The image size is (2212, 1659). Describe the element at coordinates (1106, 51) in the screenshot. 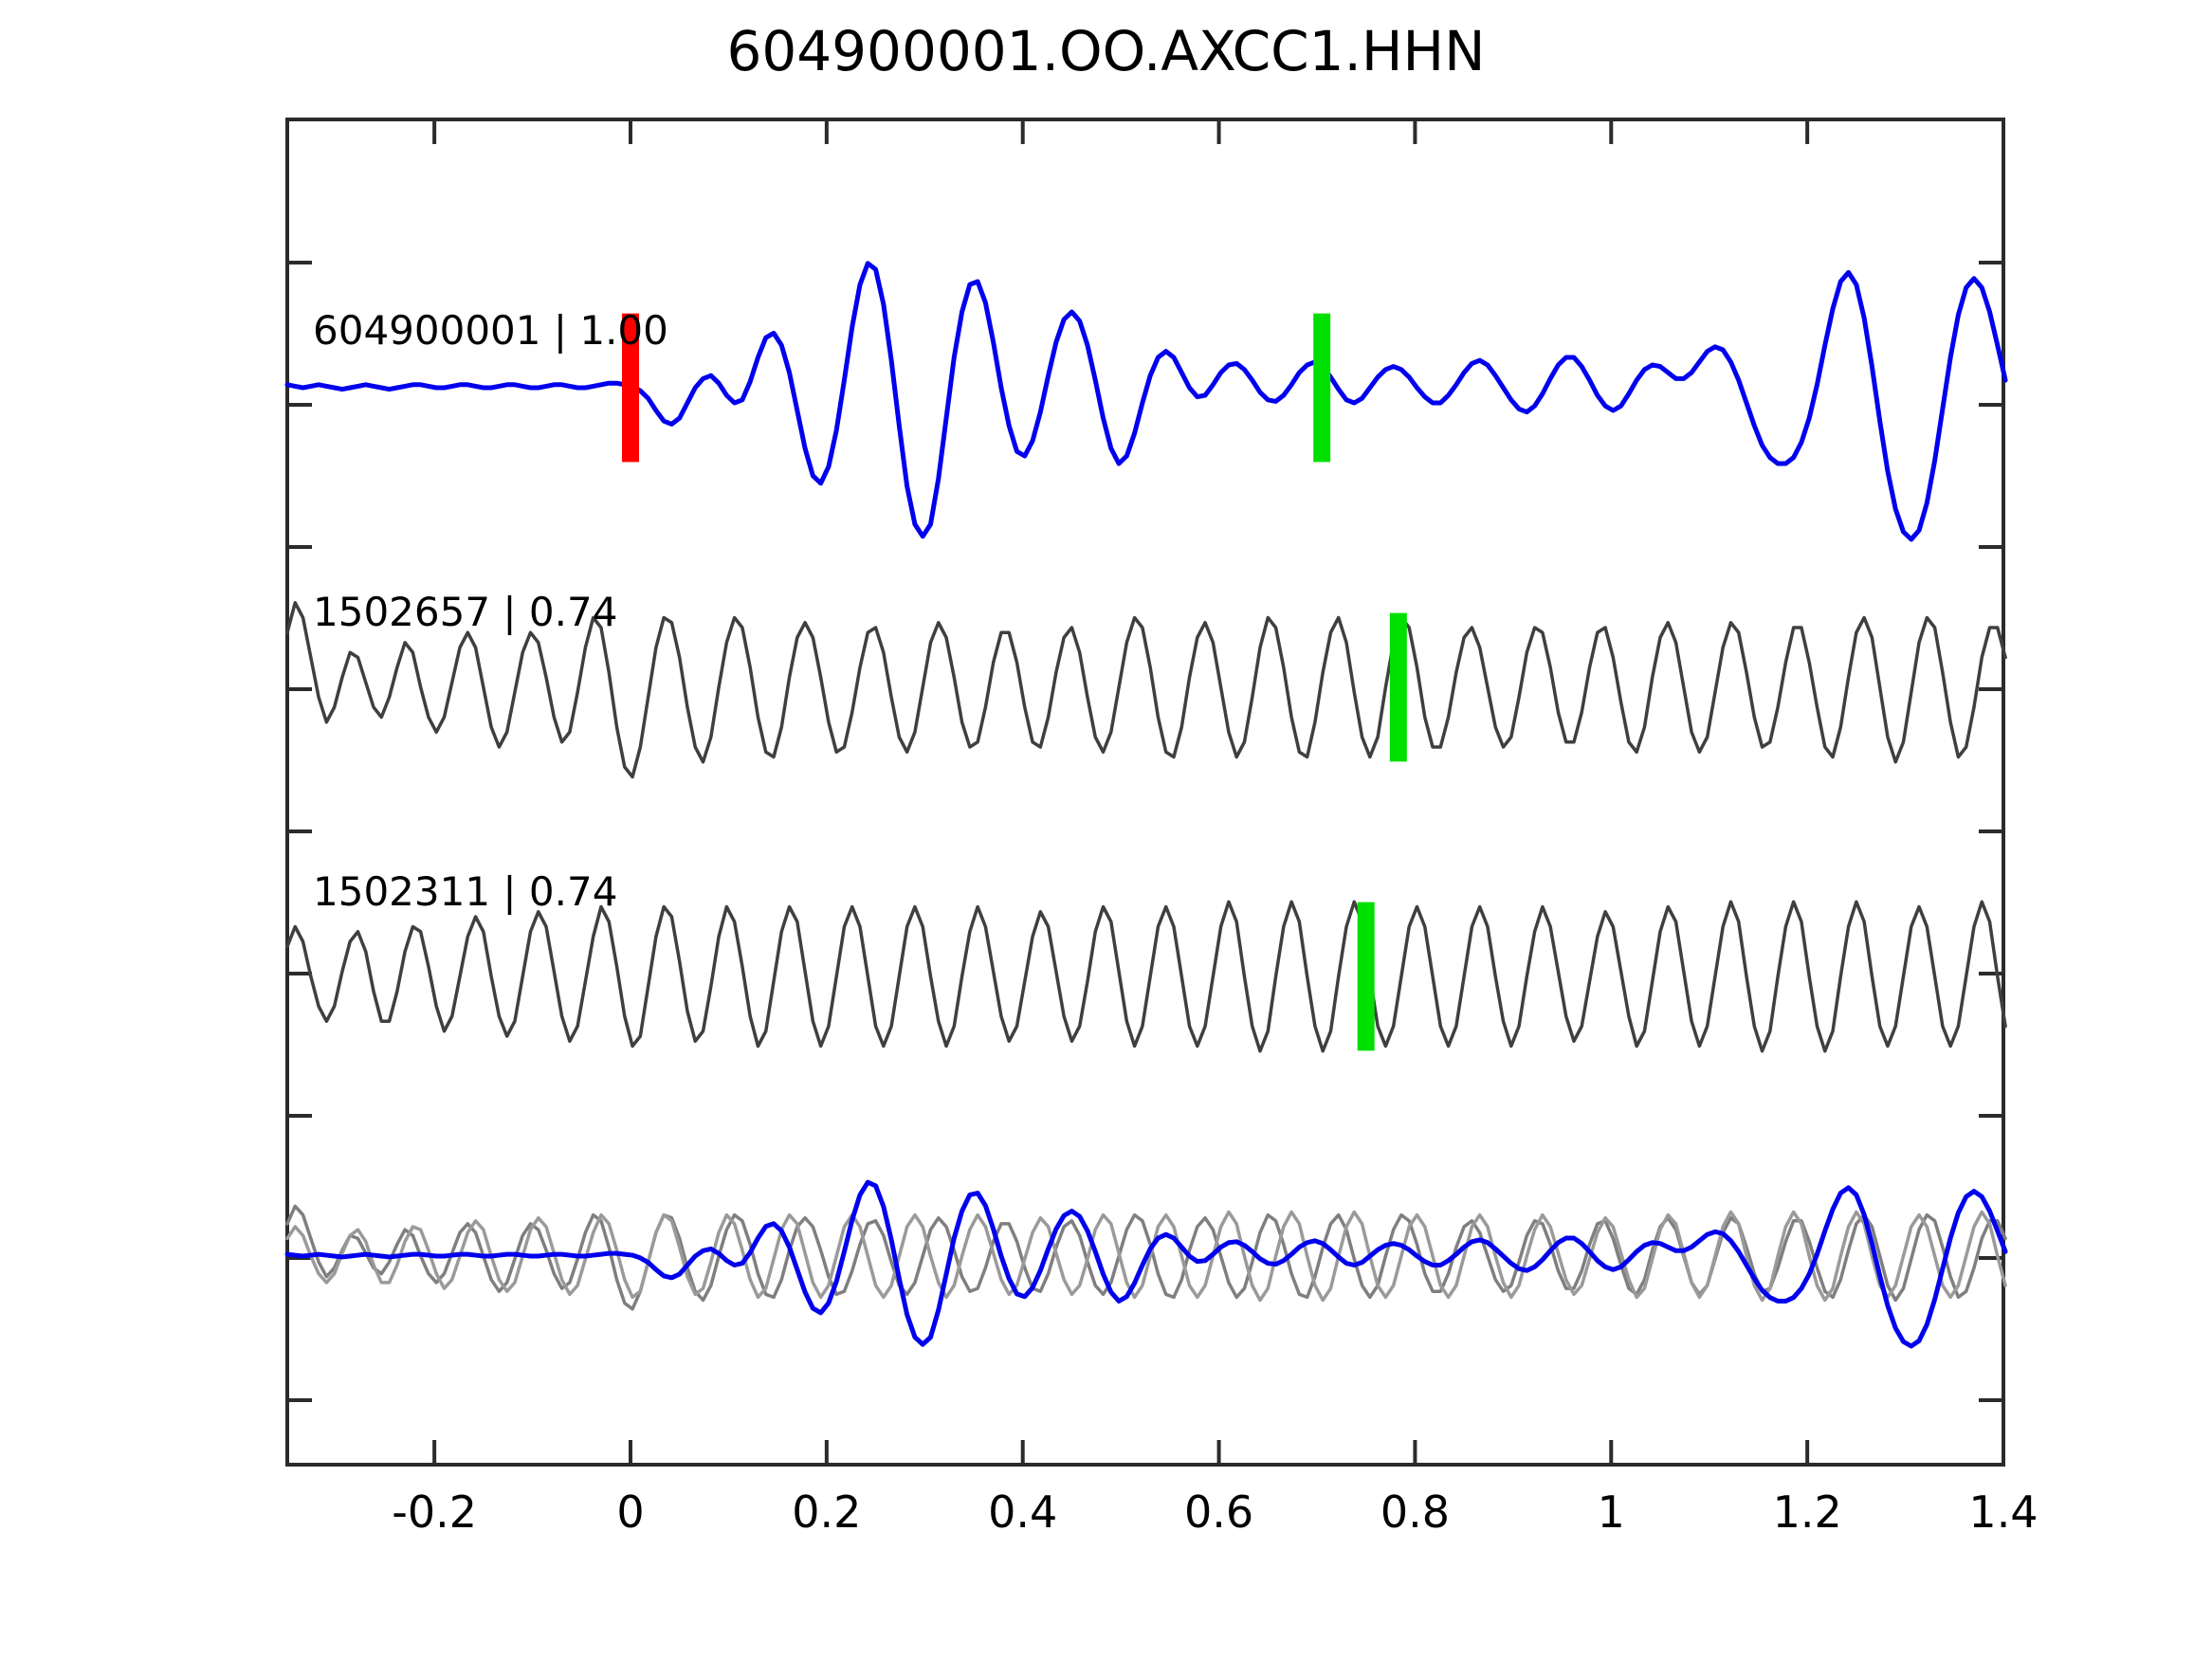

I see `page-title: 604900001.OO.AXCC1.HHN` at that location.